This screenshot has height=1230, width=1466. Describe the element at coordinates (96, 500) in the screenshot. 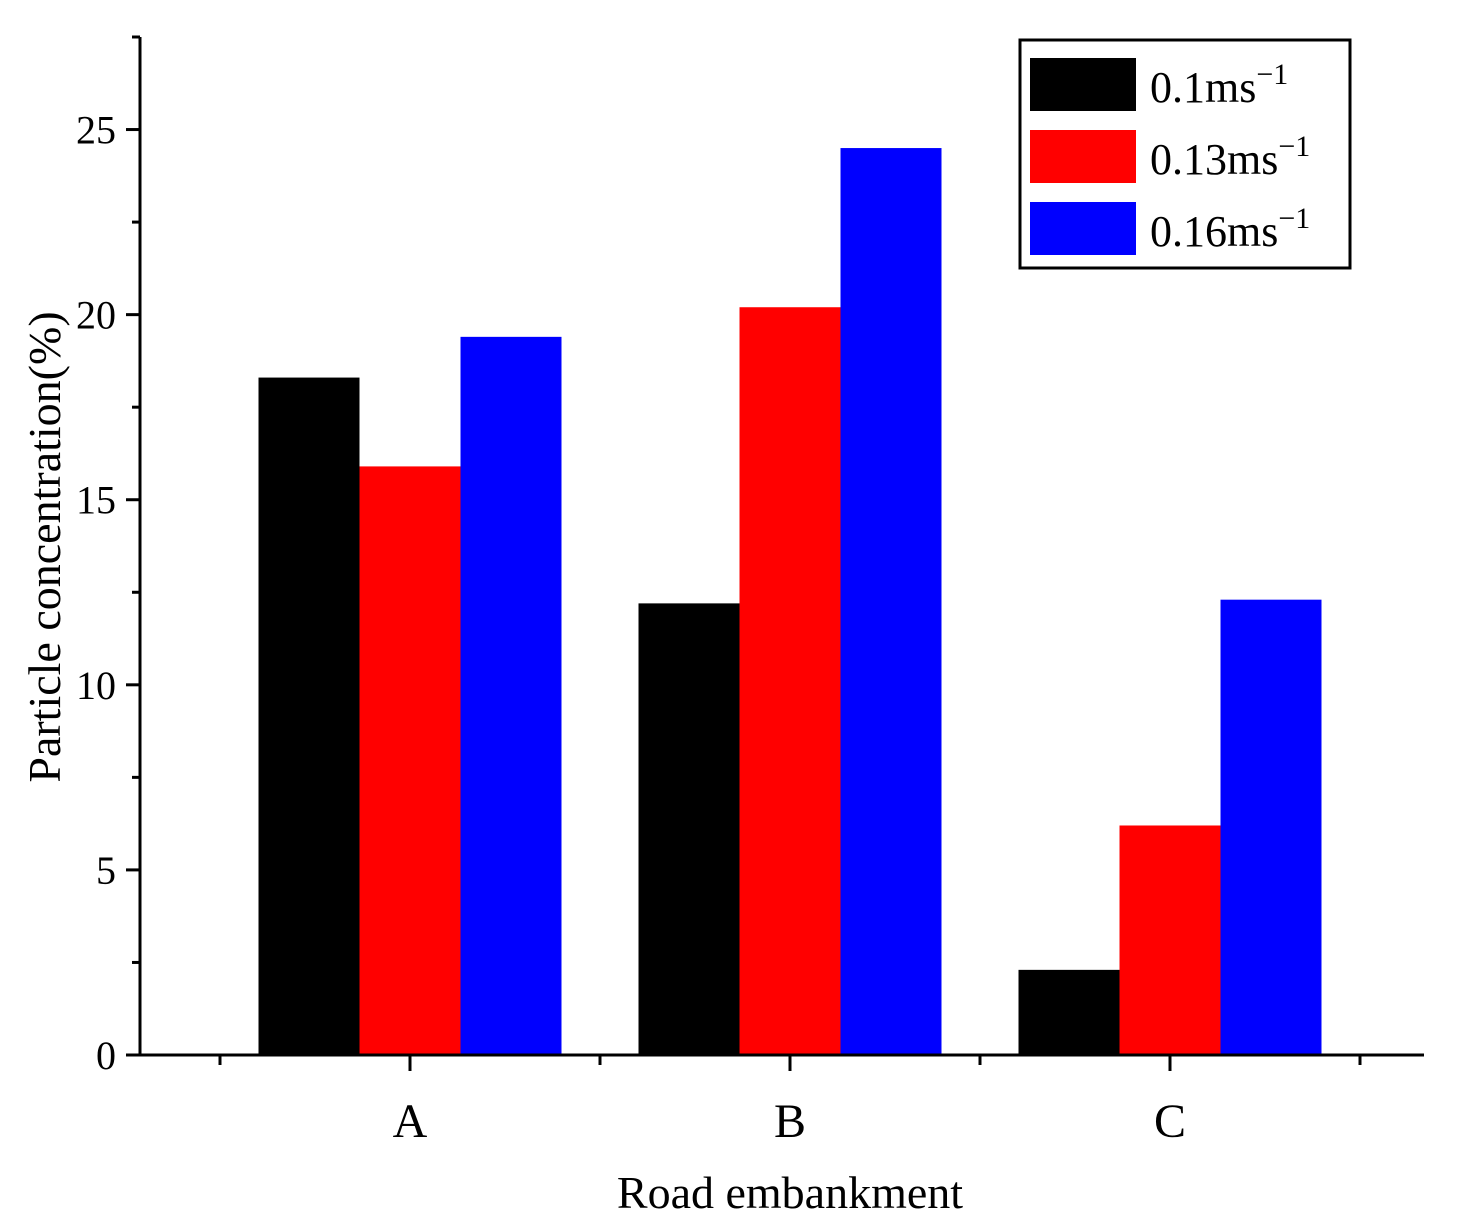

I see `y-tick-label: 15` at that location.